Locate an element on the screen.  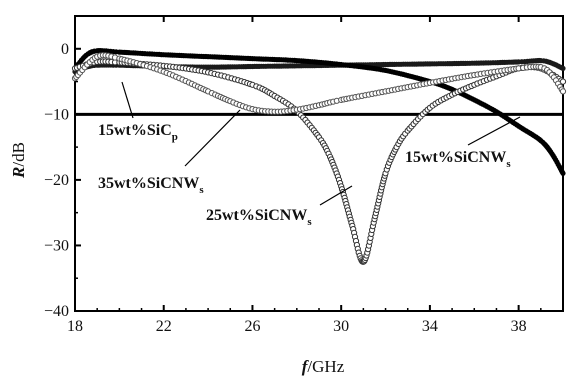
series-label: 15wt%SiCp is located at coordinates (138, 132).